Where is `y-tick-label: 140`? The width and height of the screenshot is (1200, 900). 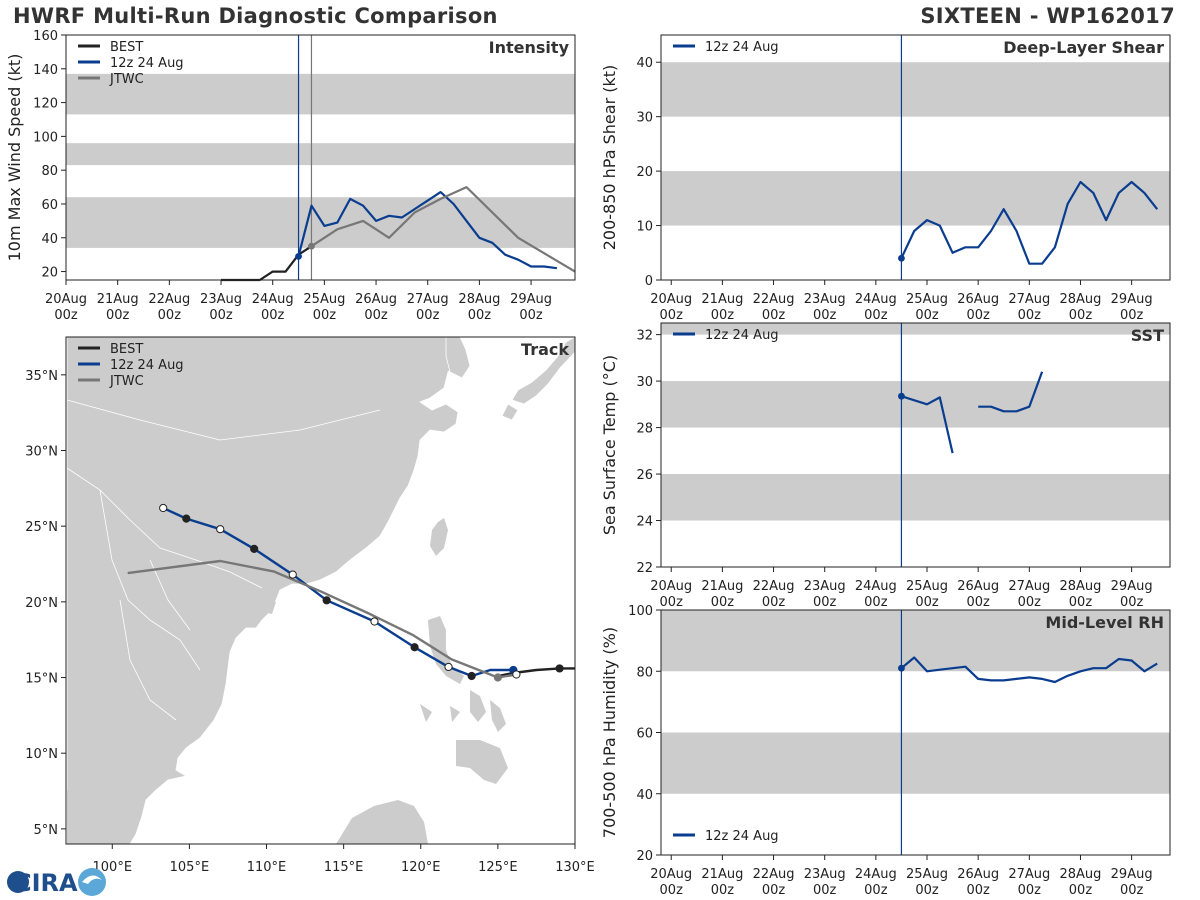
y-tick-label: 140 is located at coordinates (45, 70).